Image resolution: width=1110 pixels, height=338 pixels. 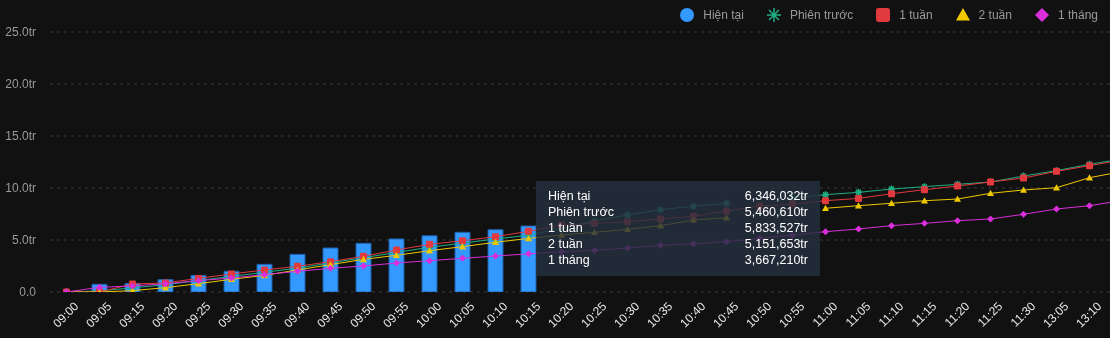 What do you see at coordinates (20, 136) in the screenshot?
I see `y-tick-label: 15.0tr` at bounding box center [20, 136].